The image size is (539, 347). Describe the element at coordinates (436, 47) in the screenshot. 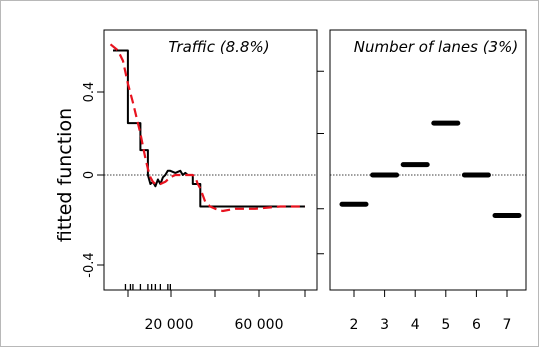

I see `panel-title: Number of lanes (3%)` at that location.